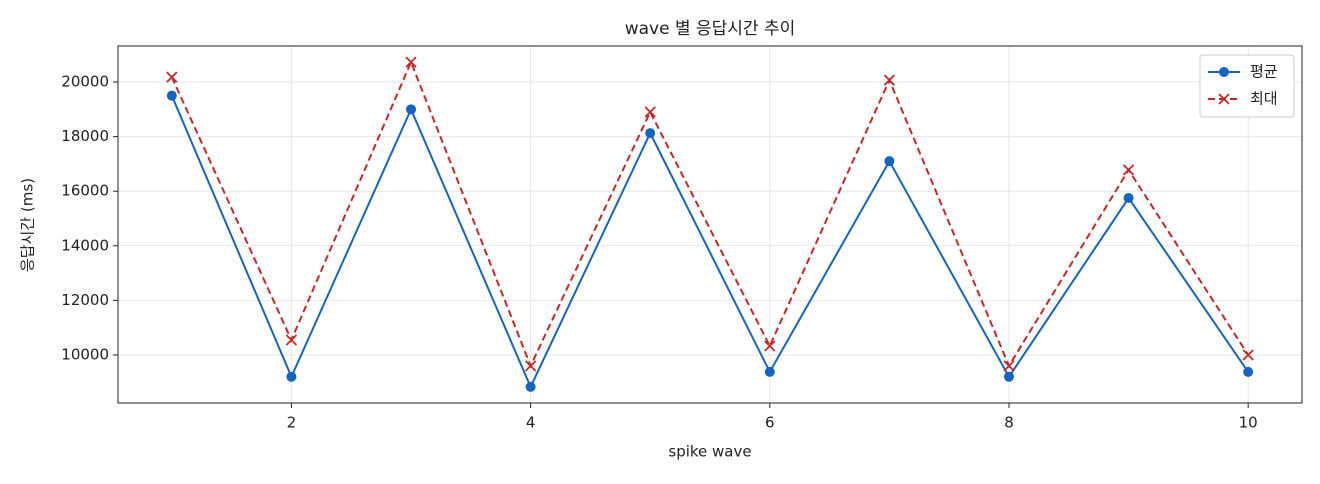 Image resolution: width=1320 pixels, height=484 pixels. Describe the element at coordinates (1009, 423) in the screenshot. I see `x-tick-label: 8` at that location.